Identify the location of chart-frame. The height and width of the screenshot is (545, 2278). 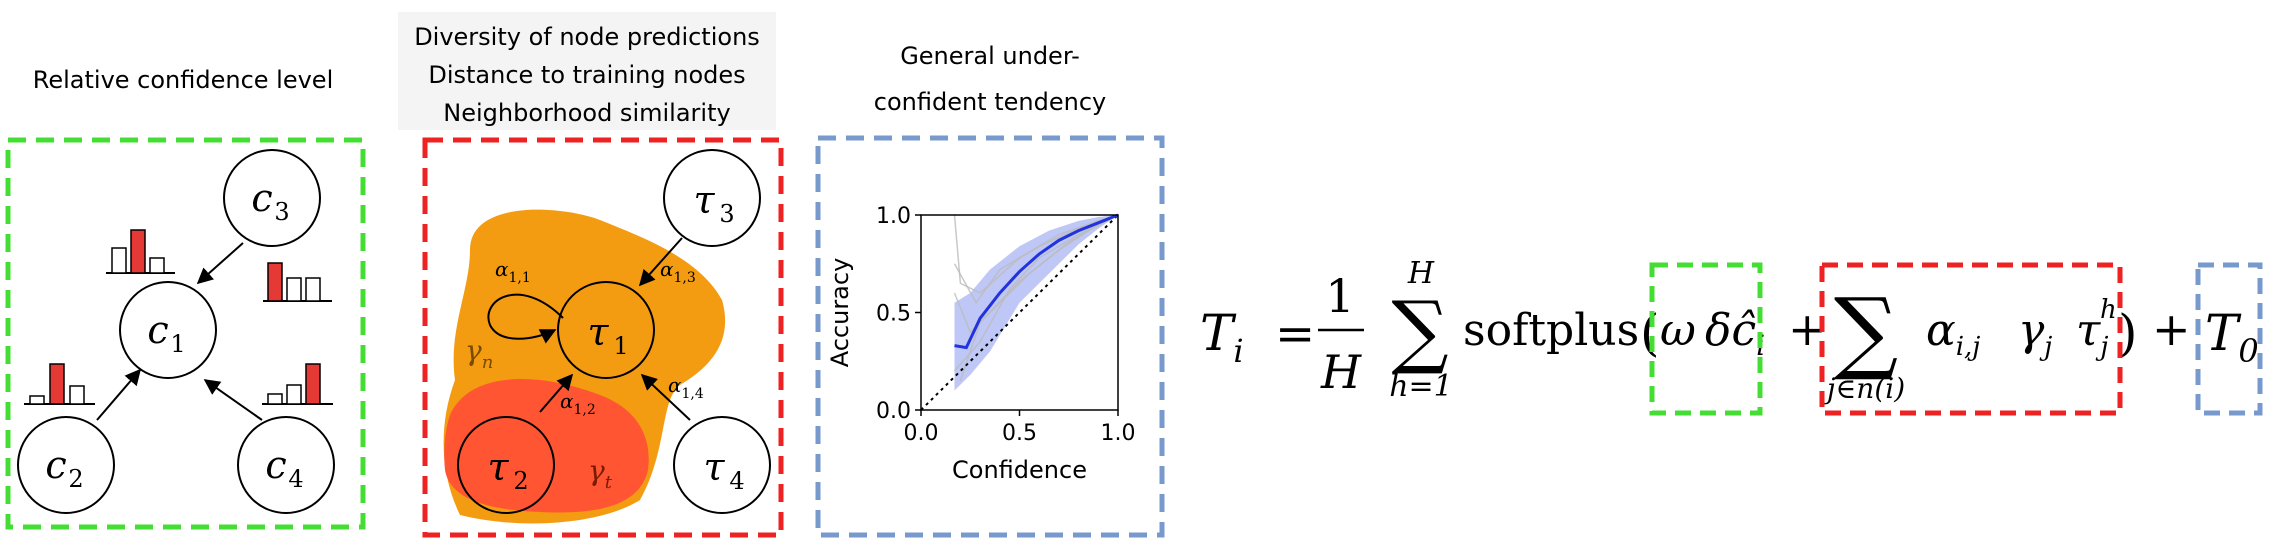
(1019, 312).